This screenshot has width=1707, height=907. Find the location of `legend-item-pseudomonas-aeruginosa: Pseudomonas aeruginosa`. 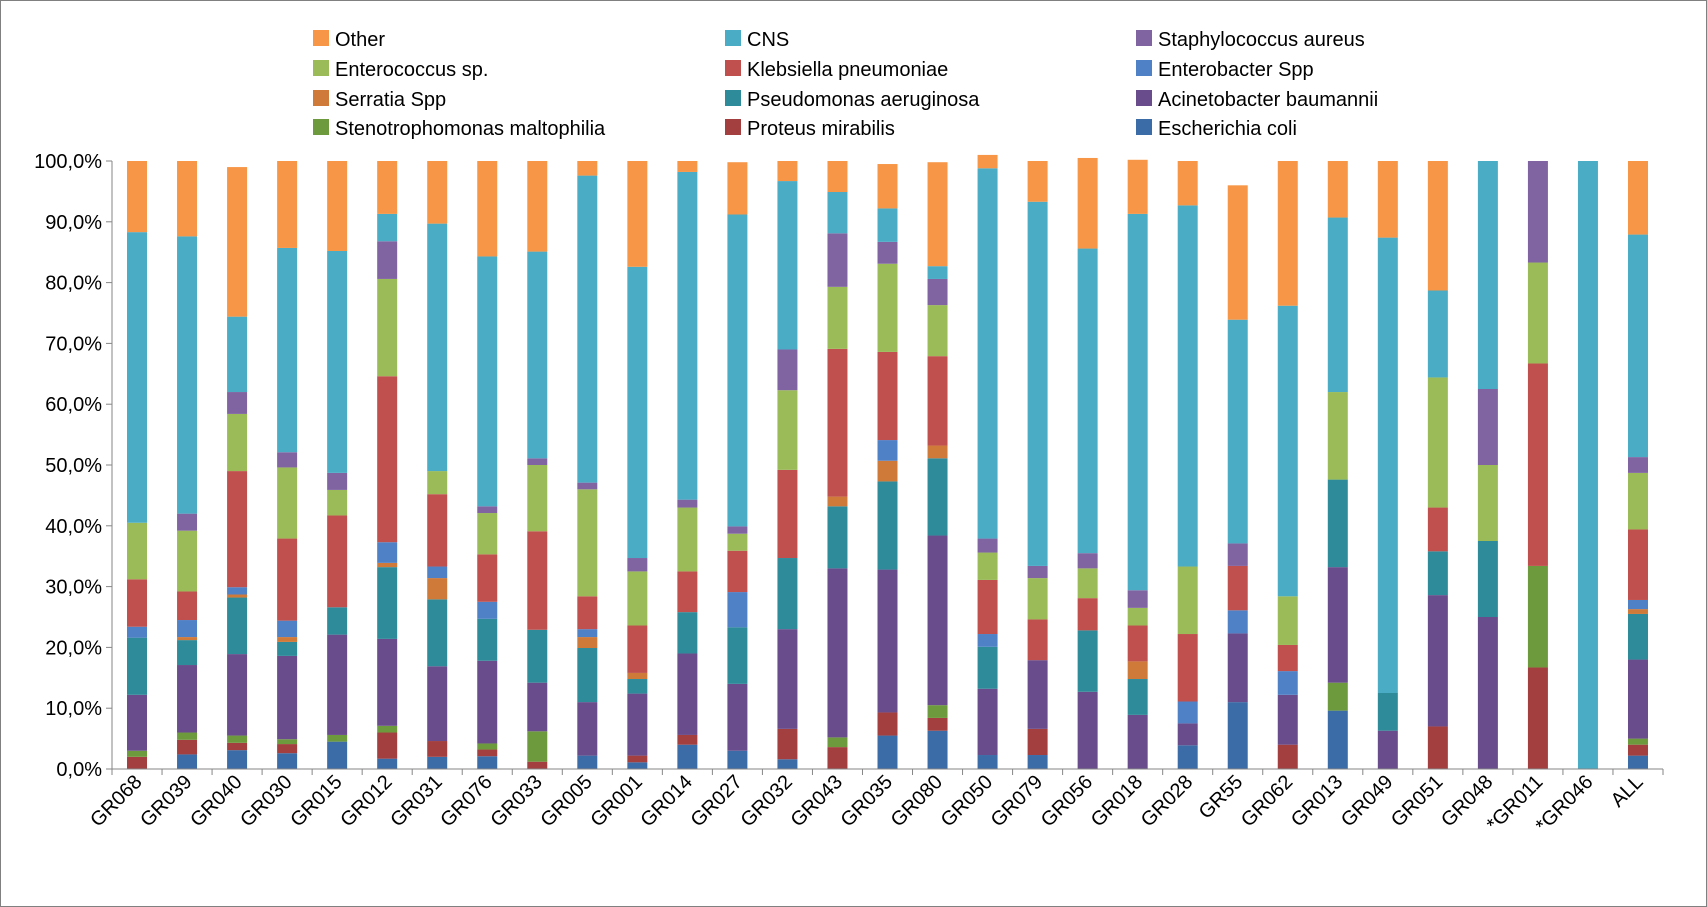

legend-item-pseudomonas-aeruginosa: Pseudomonas aeruginosa is located at coordinates (852, 100).